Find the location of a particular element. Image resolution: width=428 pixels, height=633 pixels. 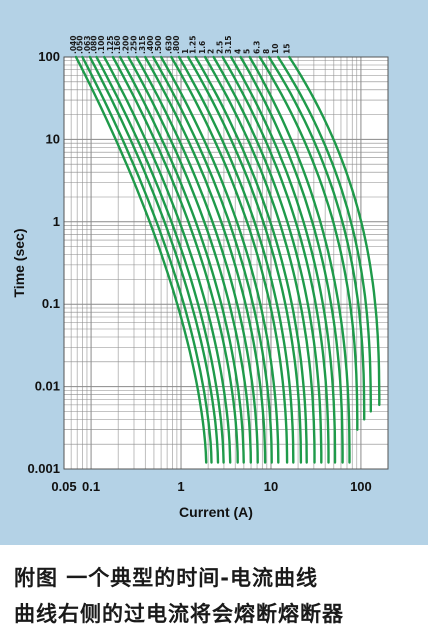

curve-6p3 is located at coordinates (308, 243).